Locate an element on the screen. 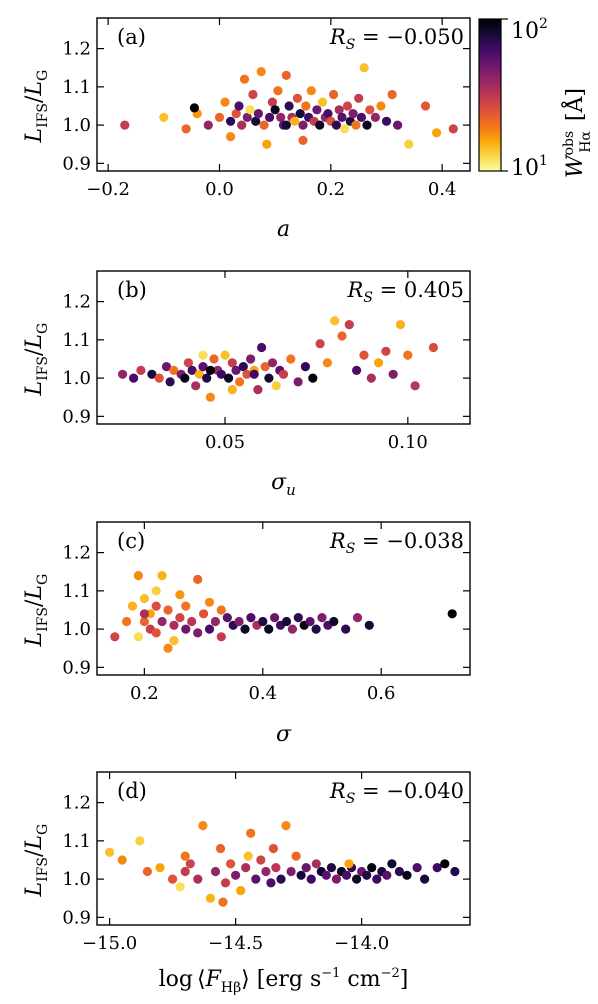  panel-label: (a) is located at coordinates (131, 37).